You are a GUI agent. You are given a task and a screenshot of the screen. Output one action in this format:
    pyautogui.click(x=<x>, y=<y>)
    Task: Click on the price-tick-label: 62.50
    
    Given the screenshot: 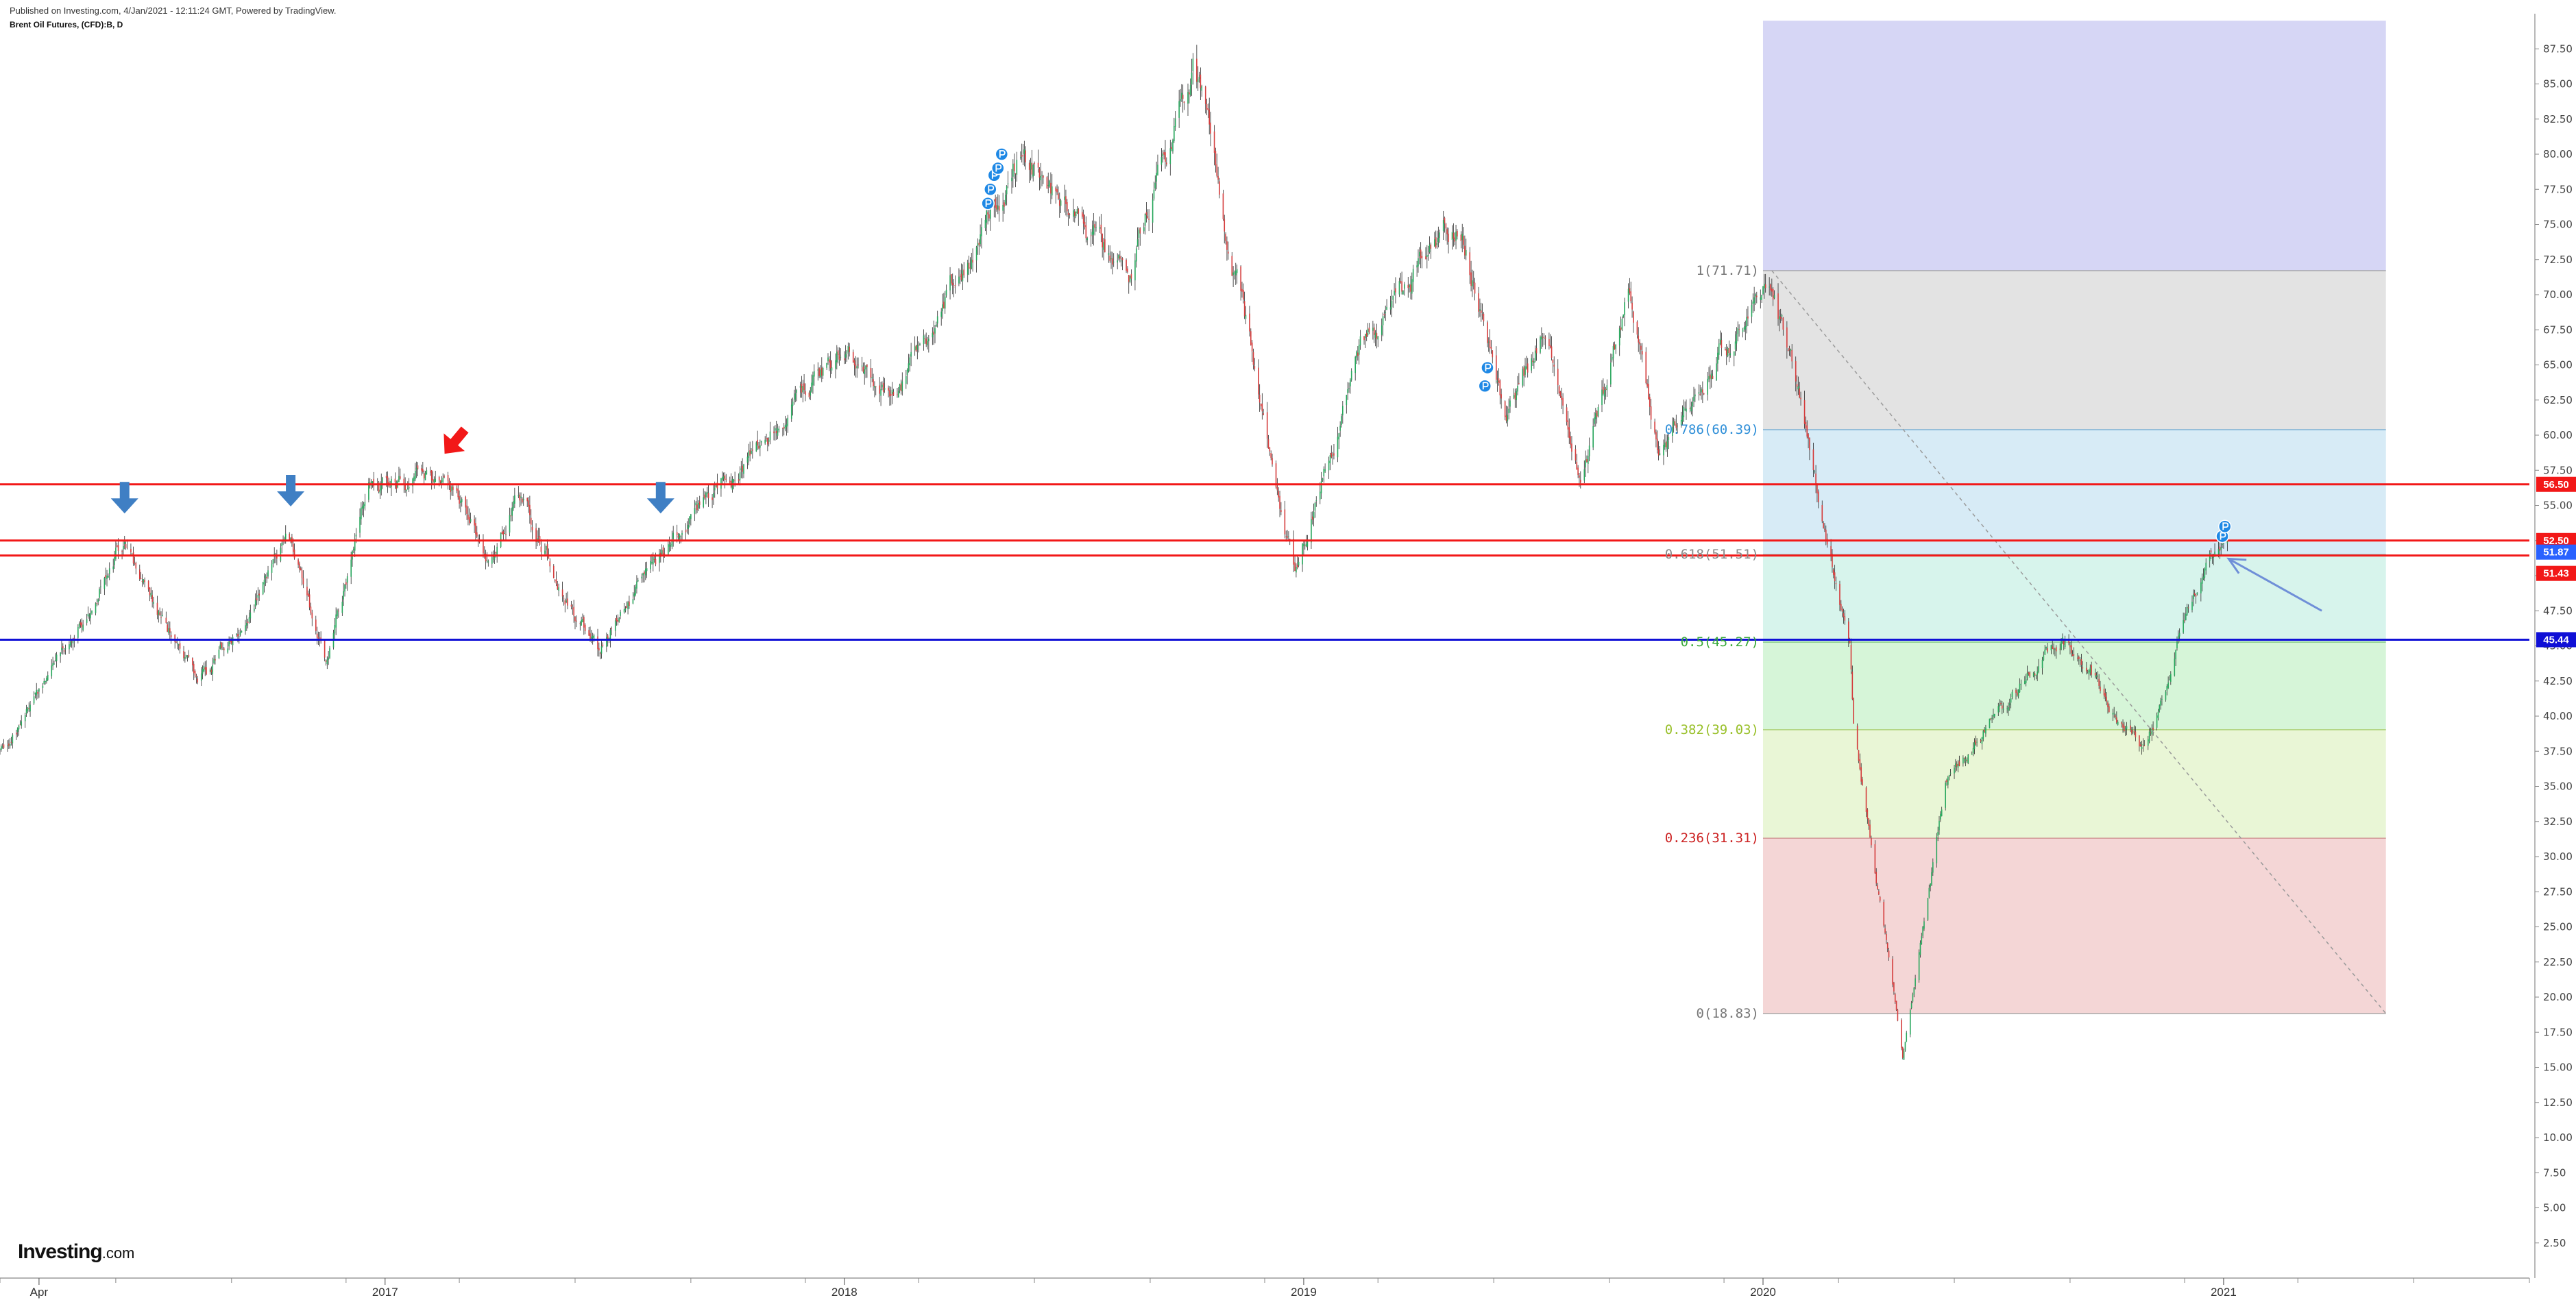 What is the action you would take?
    pyautogui.click(x=2558, y=400)
    